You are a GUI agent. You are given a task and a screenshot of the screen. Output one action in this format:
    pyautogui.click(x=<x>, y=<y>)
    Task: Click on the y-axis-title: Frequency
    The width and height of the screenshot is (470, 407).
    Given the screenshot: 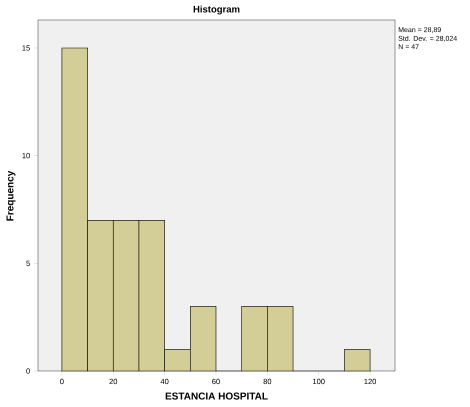 What is the action you would take?
    pyautogui.click(x=11, y=195)
    